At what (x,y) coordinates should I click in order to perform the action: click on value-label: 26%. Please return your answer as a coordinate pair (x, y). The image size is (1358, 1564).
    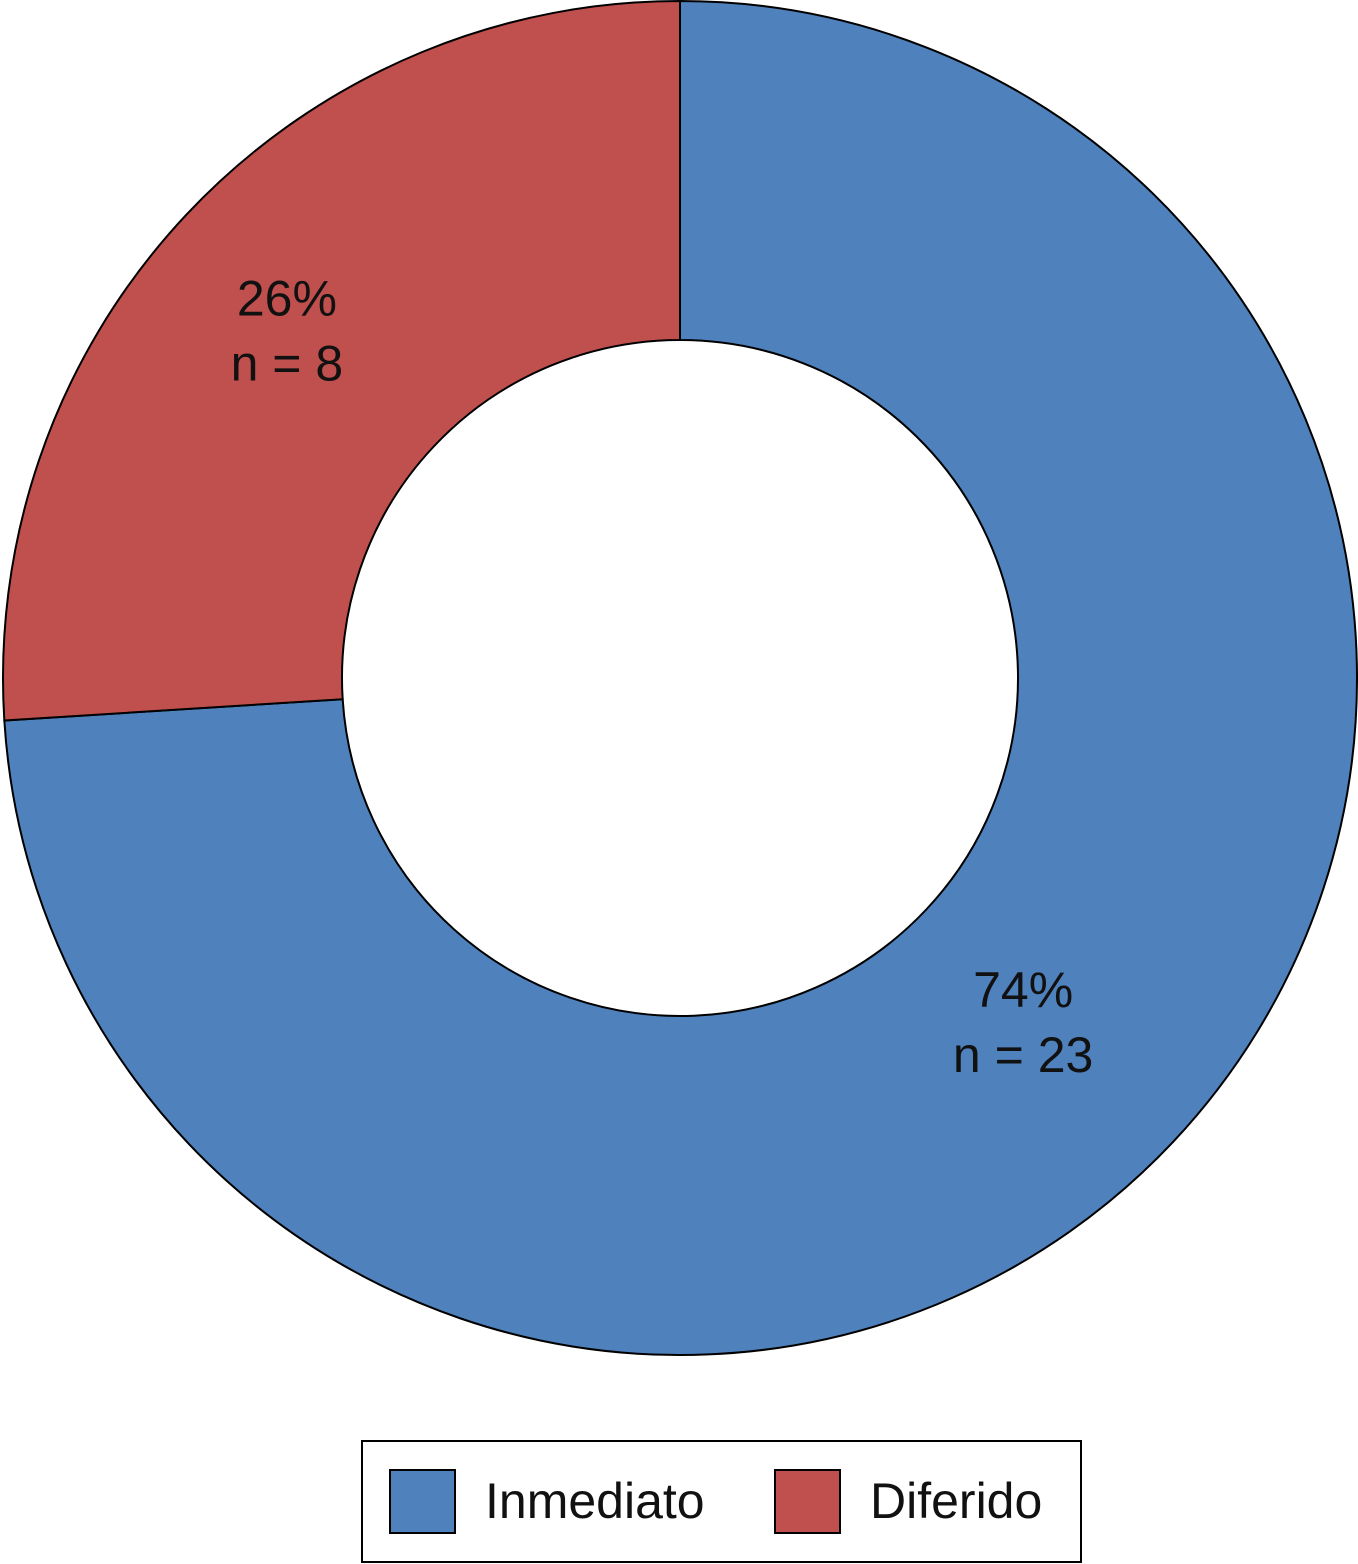
    Looking at the image, I should click on (287, 299).